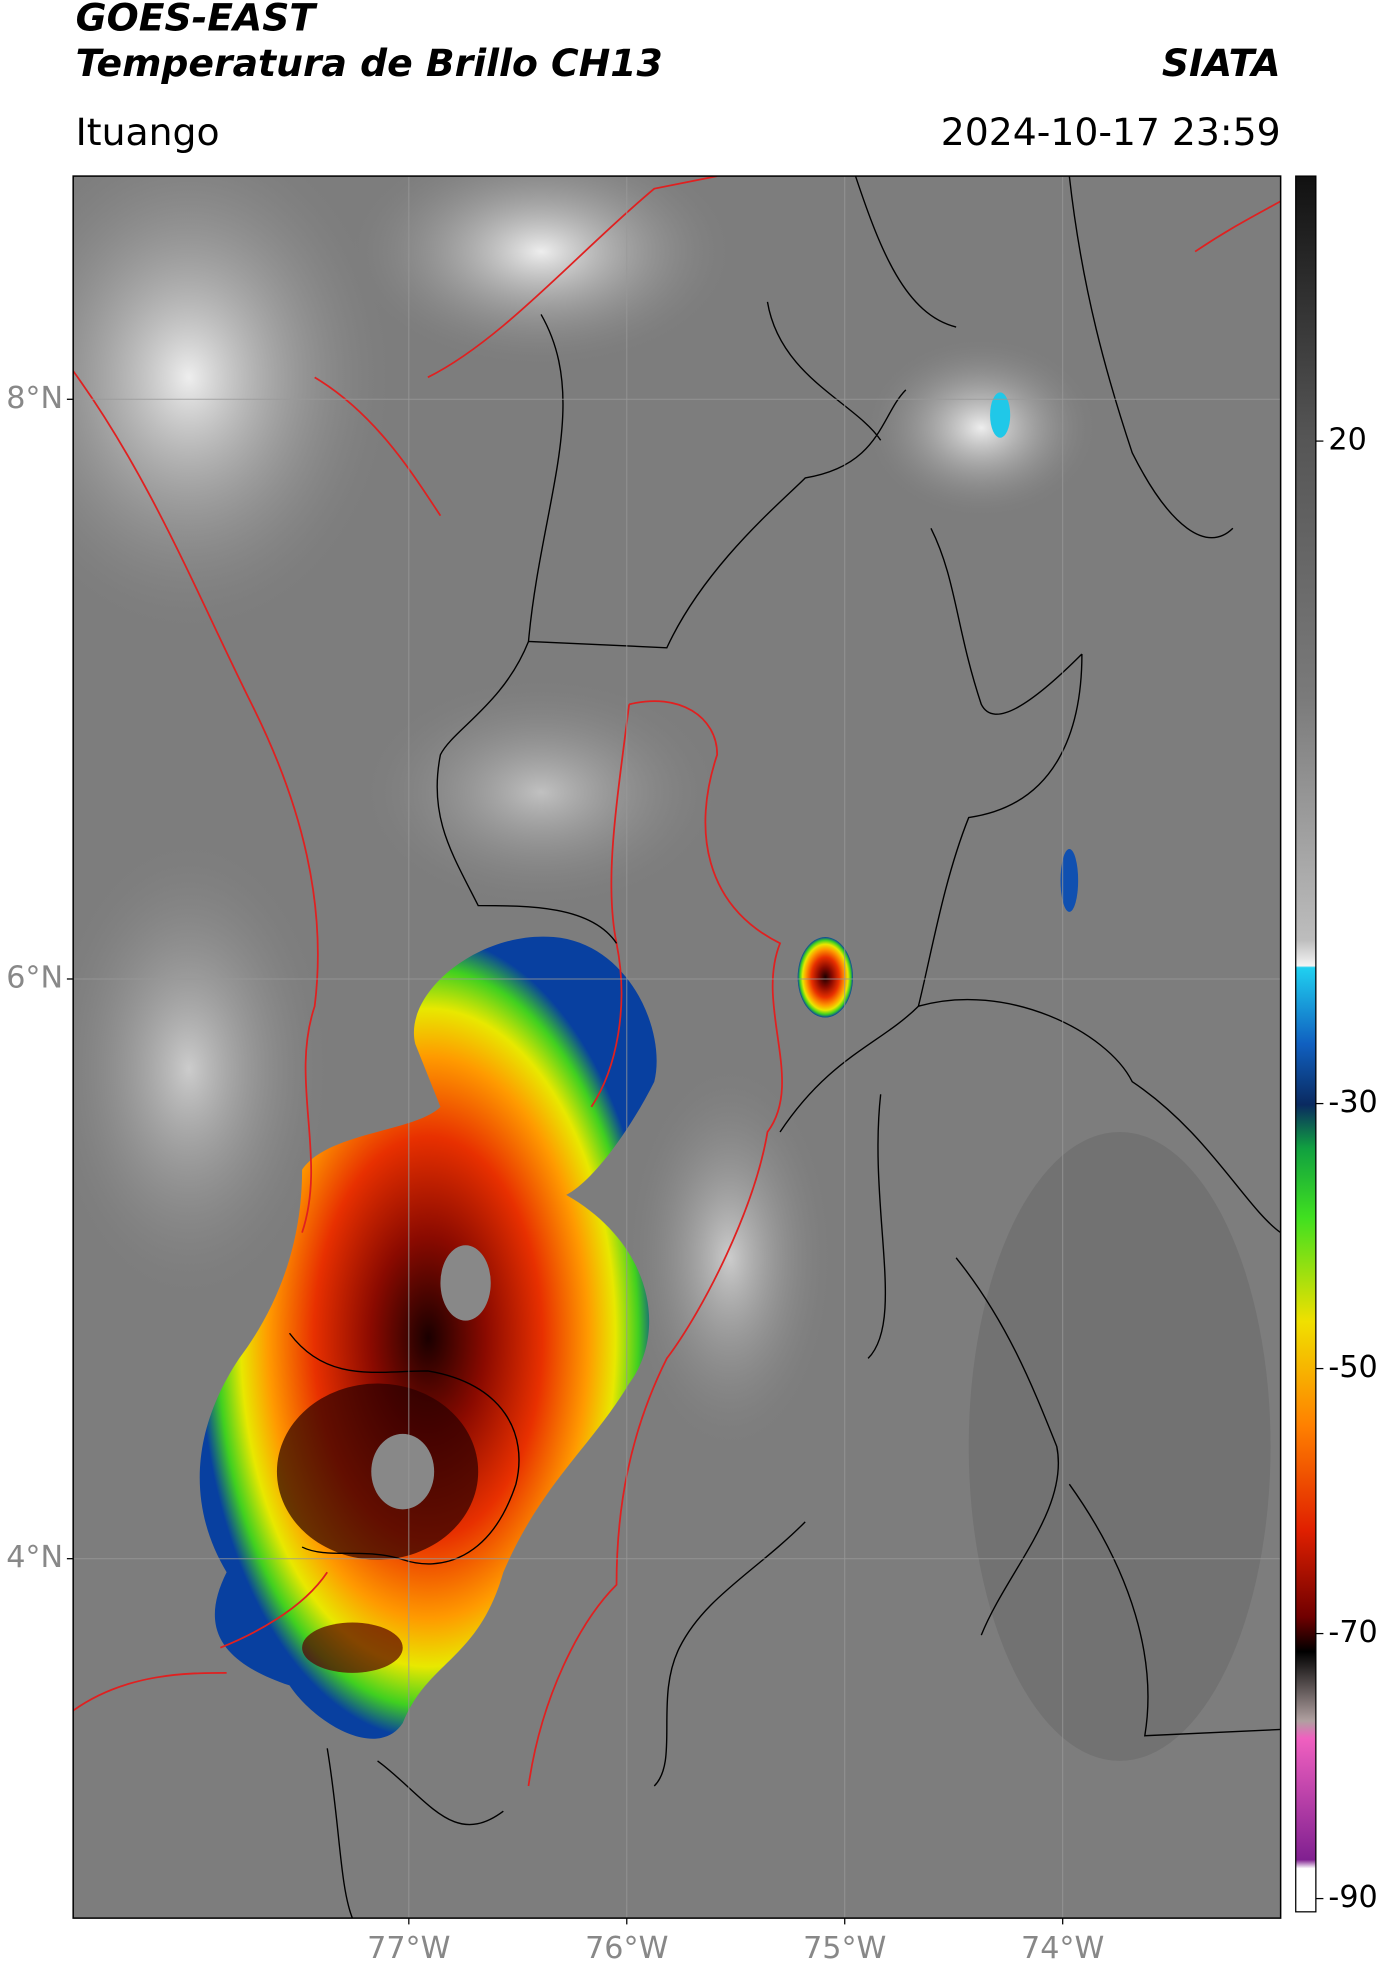 This screenshot has height=1981, width=1384. What do you see at coordinates (197, 20) in the screenshot?
I see `title: GOES-EAST` at bounding box center [197, 20].